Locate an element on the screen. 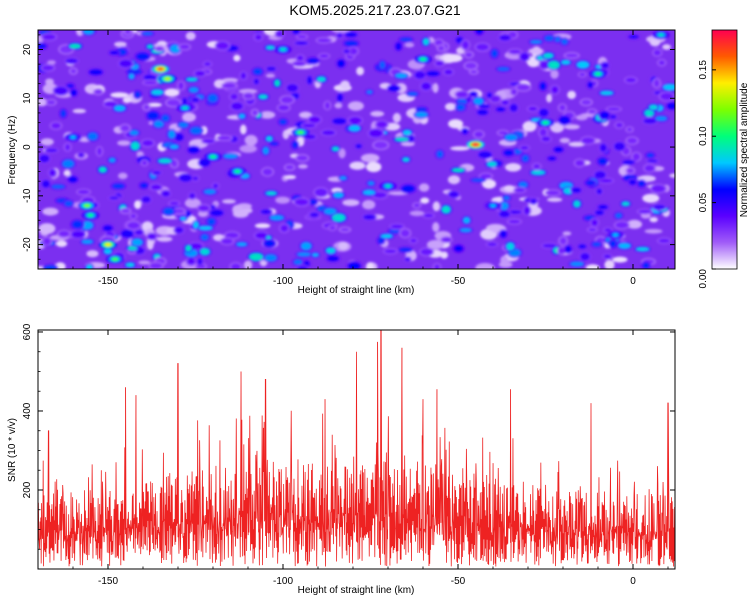 The image size is (750, 605). snr-x-label: Height of straight line (km) is located at coordinates (356, 590).